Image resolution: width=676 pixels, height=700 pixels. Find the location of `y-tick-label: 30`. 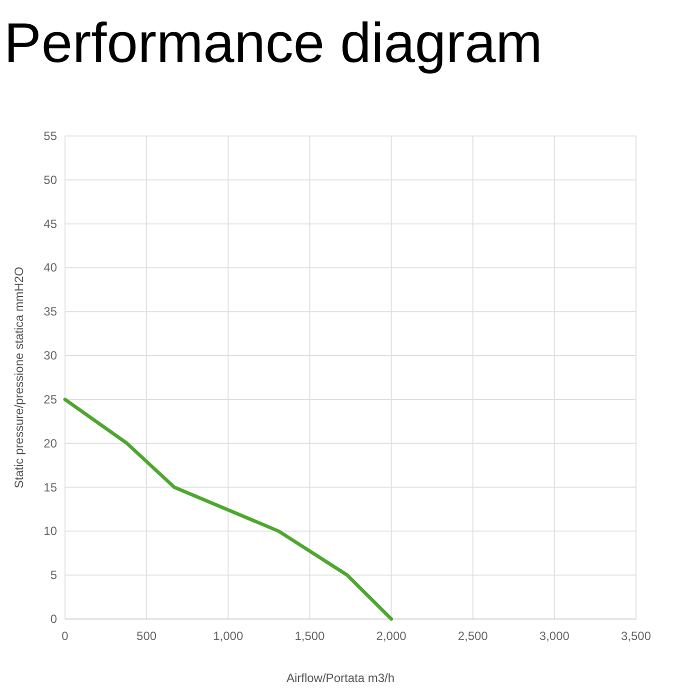

y-tick-label: 30 is located at coordinates (51, 355).